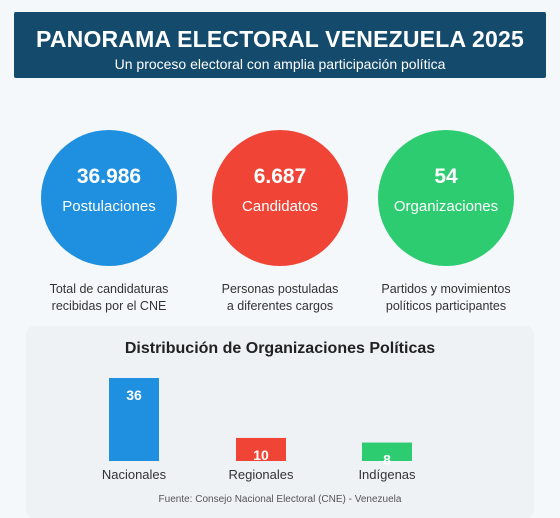  Describe the element at coordinates (280, 39) in the screenshot. I see `page-title: PANORAMA ELECTORAL VENEZUELA 2025` at that location.